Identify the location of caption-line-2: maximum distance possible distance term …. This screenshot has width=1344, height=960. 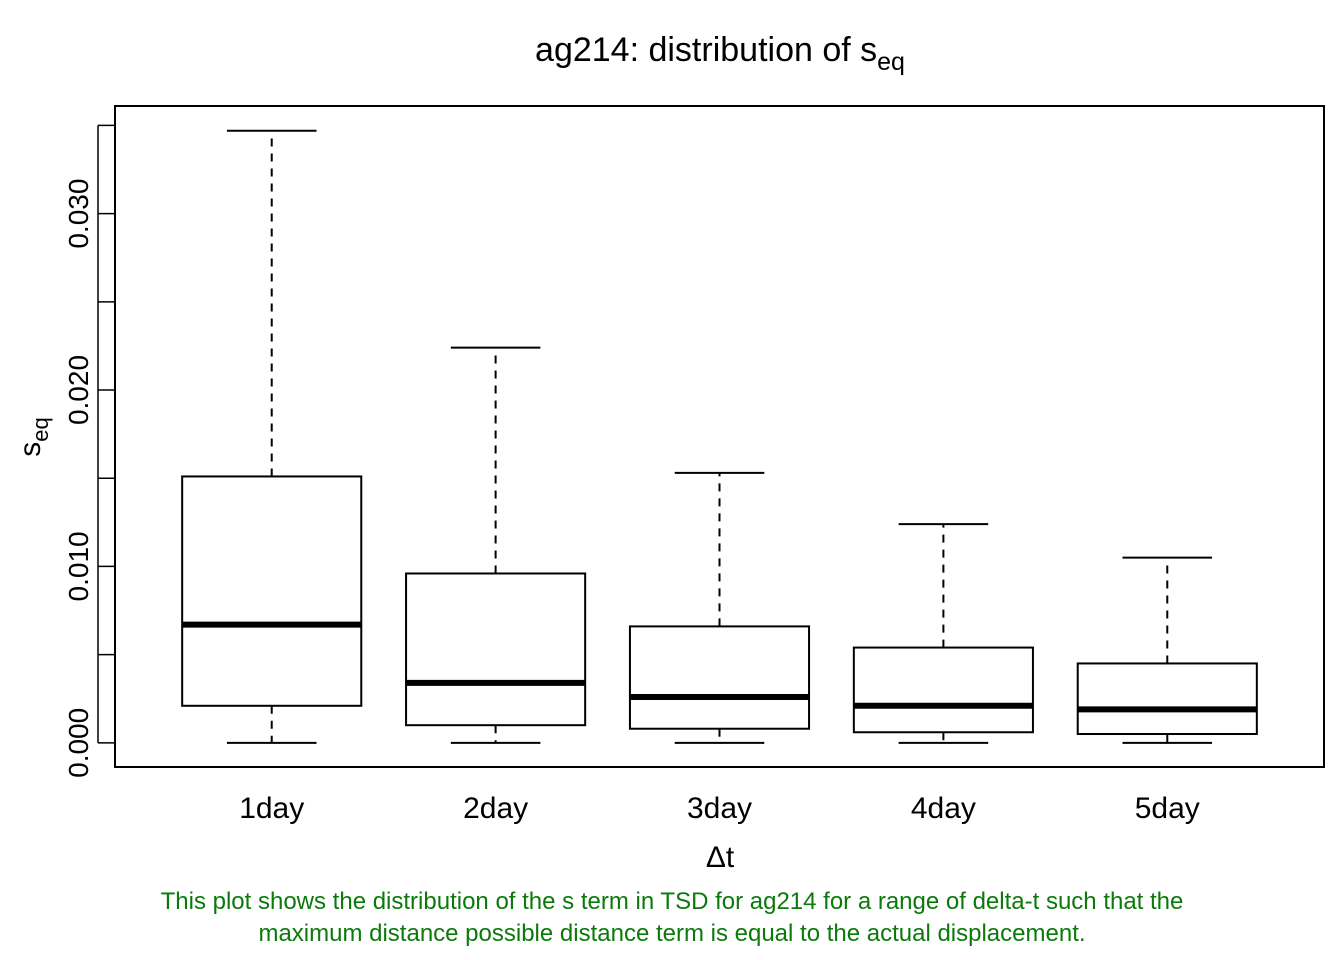
(672, 933).